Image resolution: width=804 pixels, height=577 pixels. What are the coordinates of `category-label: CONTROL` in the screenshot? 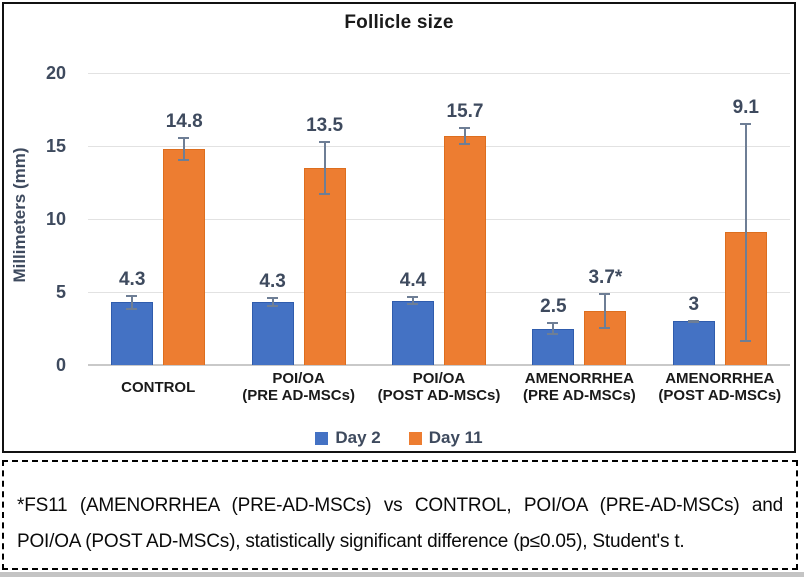 It's located at (158, 383).